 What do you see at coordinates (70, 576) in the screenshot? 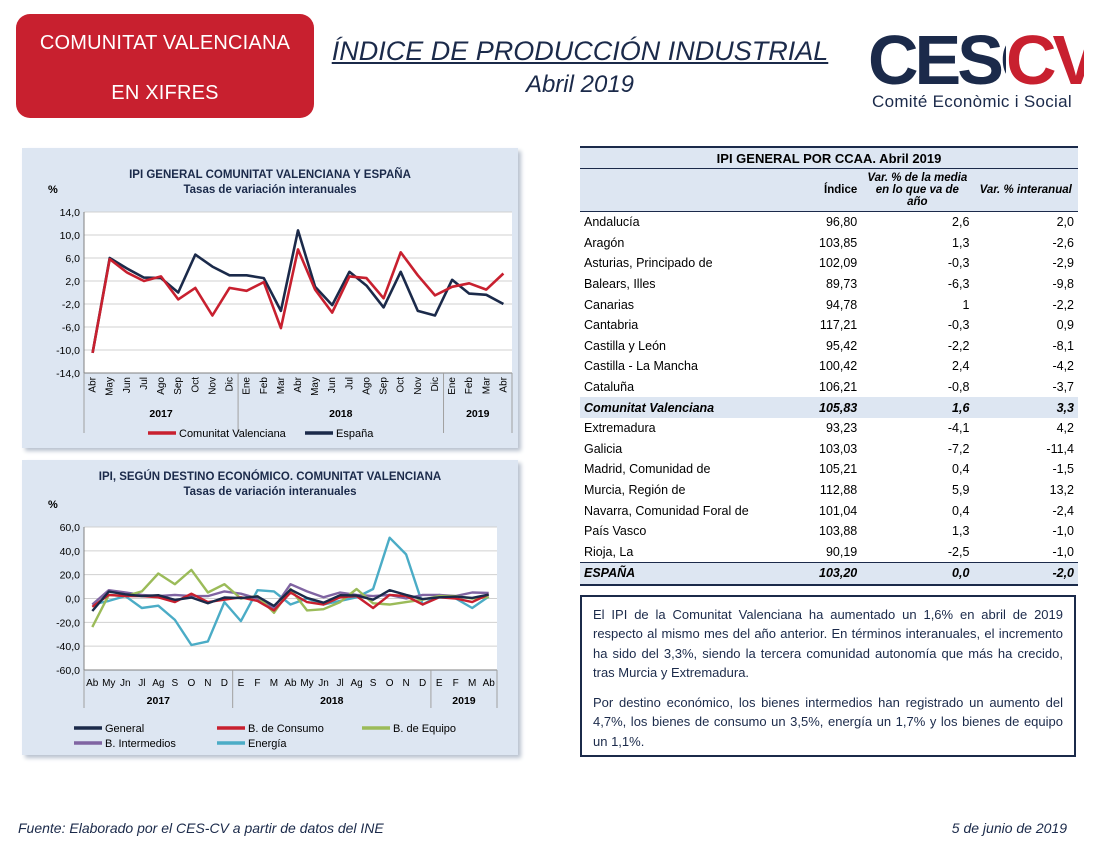
I see `y-tick-label: 20,0` at bounding box center [70, 576].